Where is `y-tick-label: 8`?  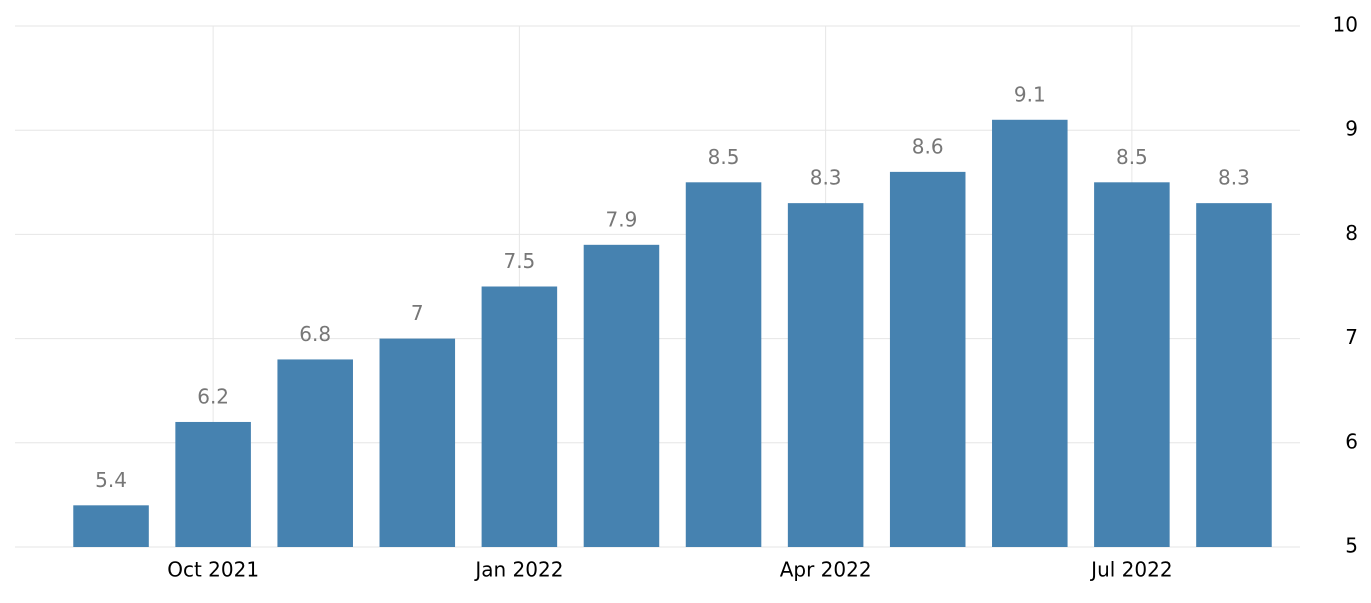 y-tick-label: 8 is located at coordinates (1351, 233).